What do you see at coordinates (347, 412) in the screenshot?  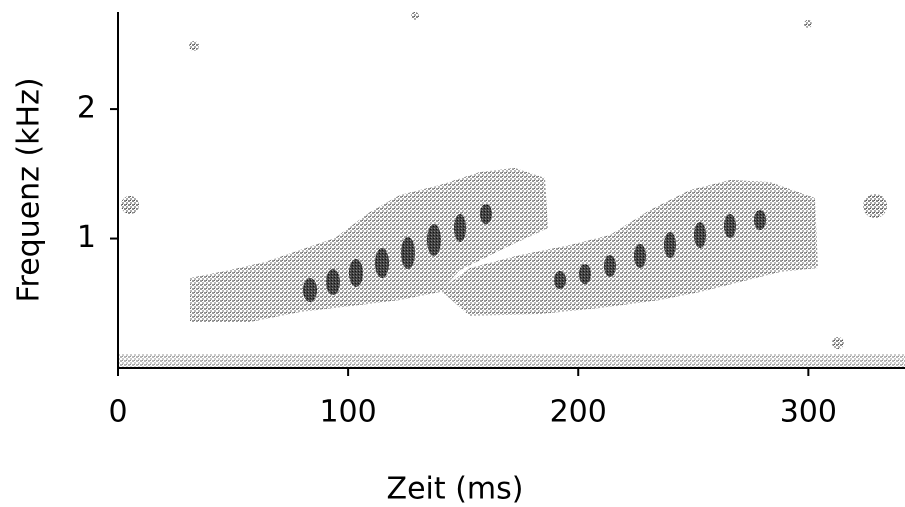 I see `x-tick-label: 100` at bounding box center [347, 412].